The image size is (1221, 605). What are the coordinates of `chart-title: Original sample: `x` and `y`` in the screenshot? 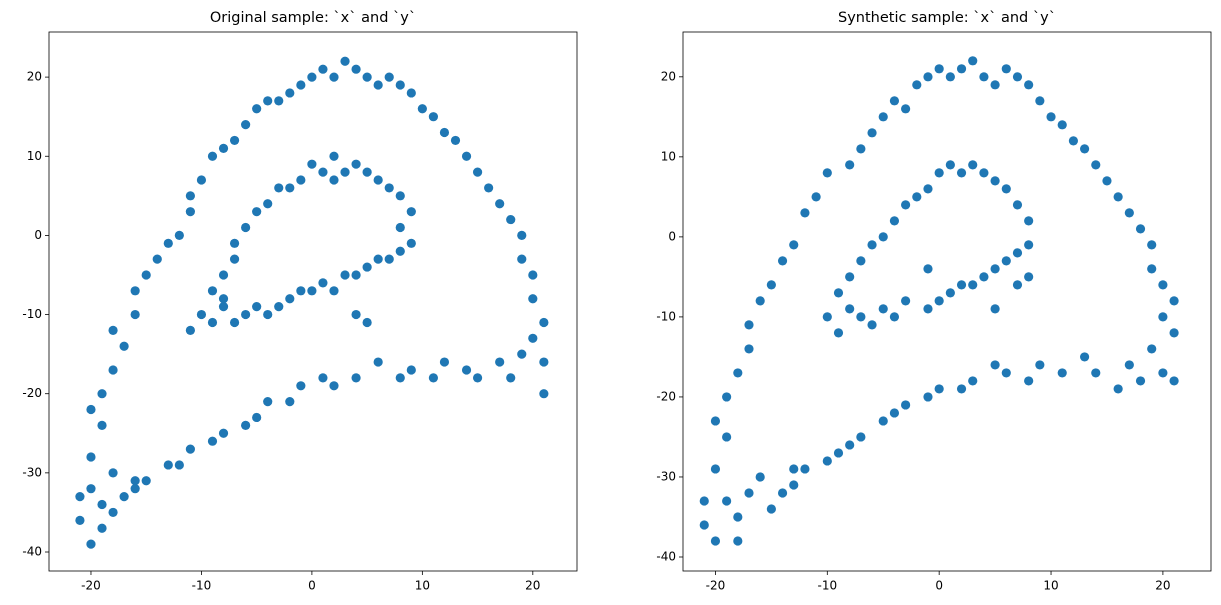 It's located at (313, 18).